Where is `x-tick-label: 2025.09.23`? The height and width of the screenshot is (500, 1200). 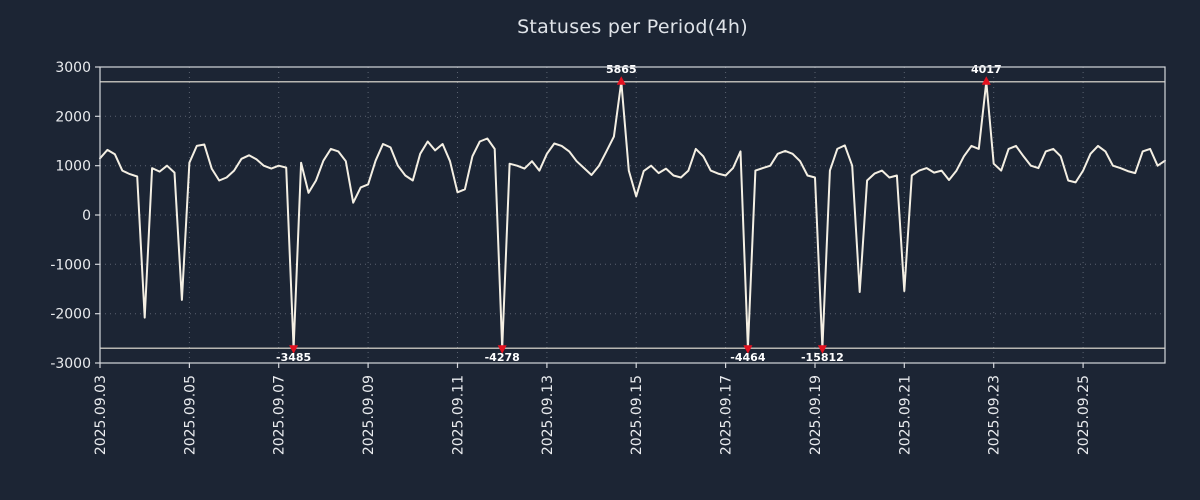
x-tick-label: 2025.09.23 is located at coordinates (995, 415).